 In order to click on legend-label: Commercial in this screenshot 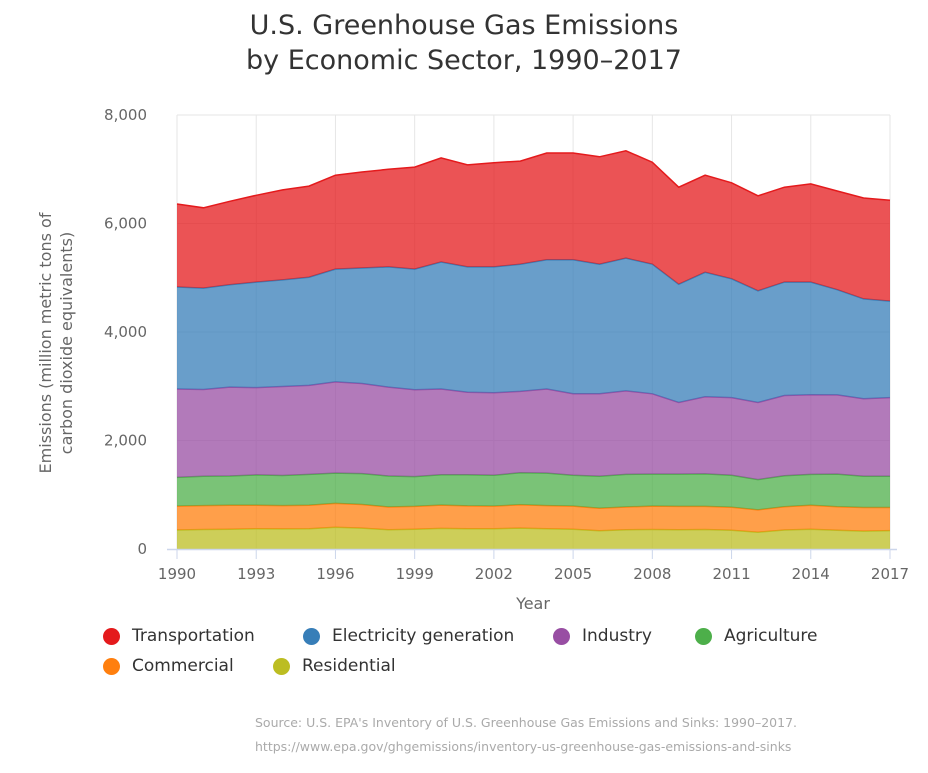, I will do `click(183, 666)`.